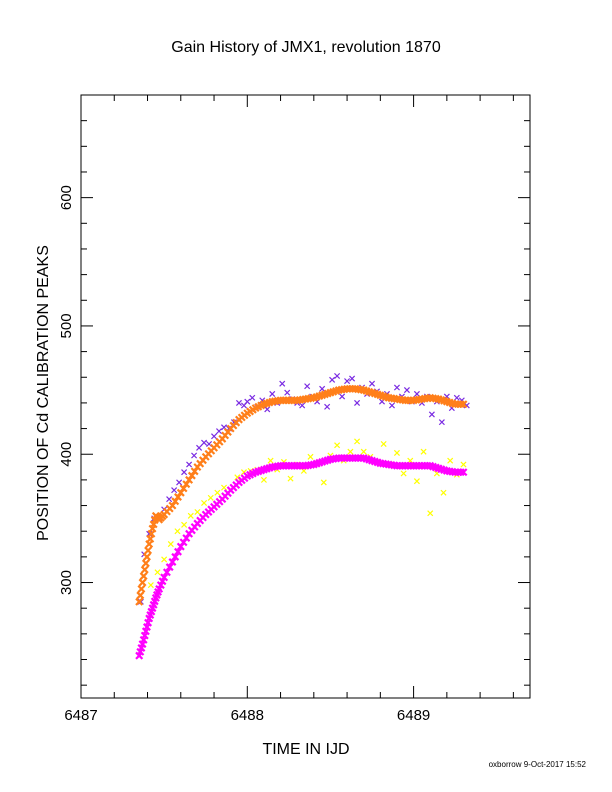 The image size is (612, 792). Describe the element at coordinates (306, 47) in the screenshot. I see `chart-title: Gain History of JMX1, revolution 1870` at that location.